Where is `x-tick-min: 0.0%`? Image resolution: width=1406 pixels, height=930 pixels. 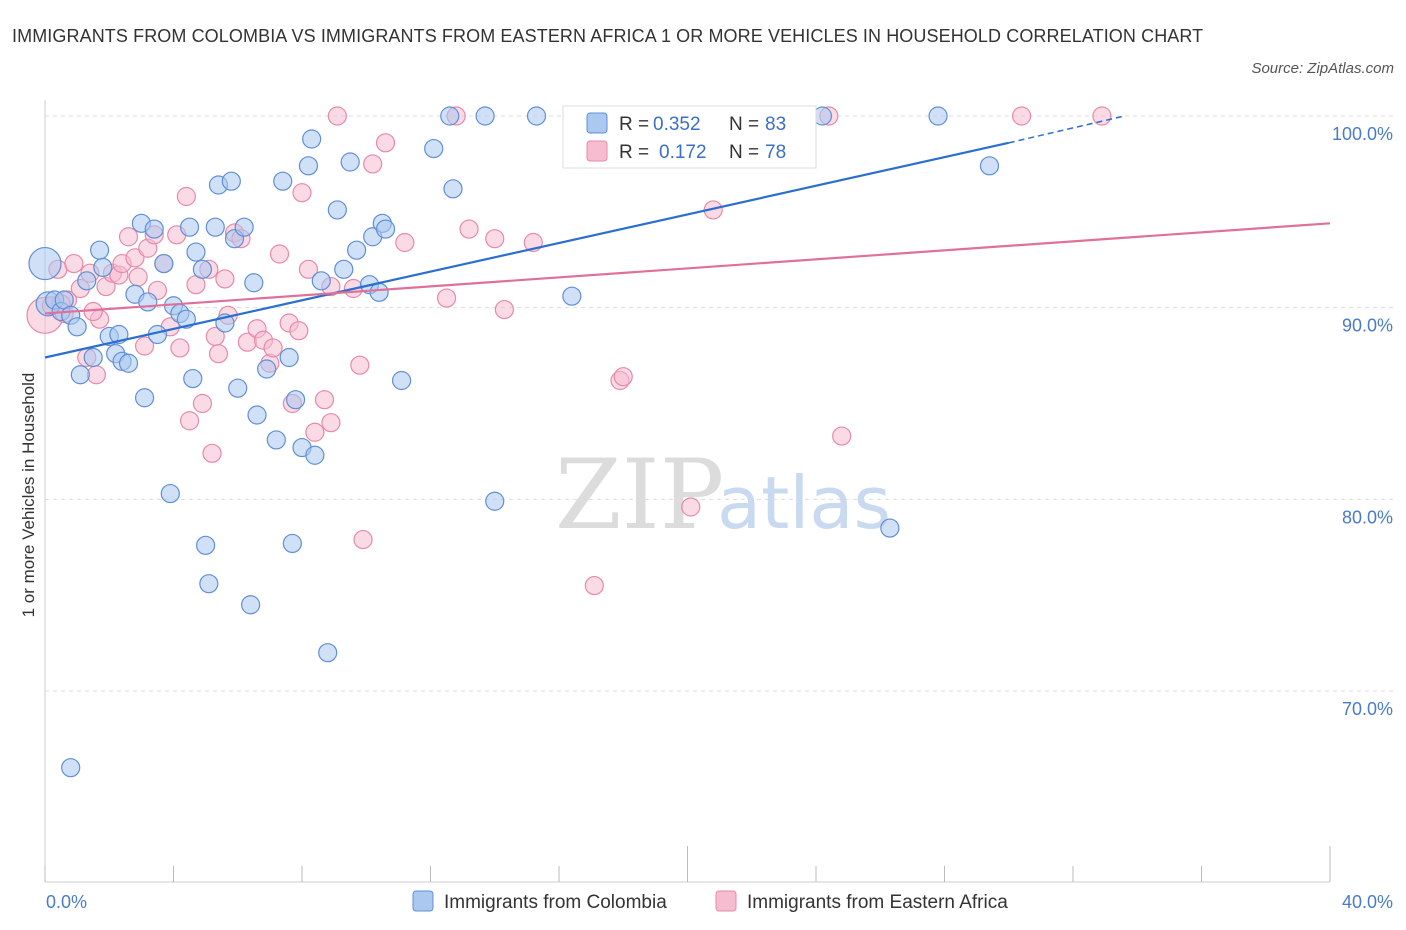 x-tick-min: 0.0% is located at coordinates (66, 902).